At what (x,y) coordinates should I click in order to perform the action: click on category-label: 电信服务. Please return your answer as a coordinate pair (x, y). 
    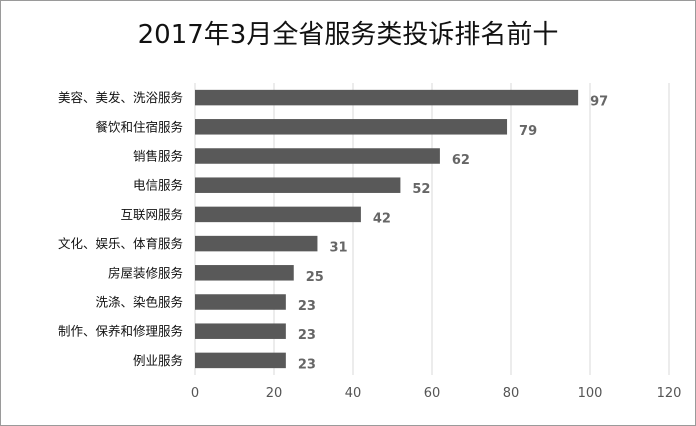
    Looking at the image, I should click on (158, 185).